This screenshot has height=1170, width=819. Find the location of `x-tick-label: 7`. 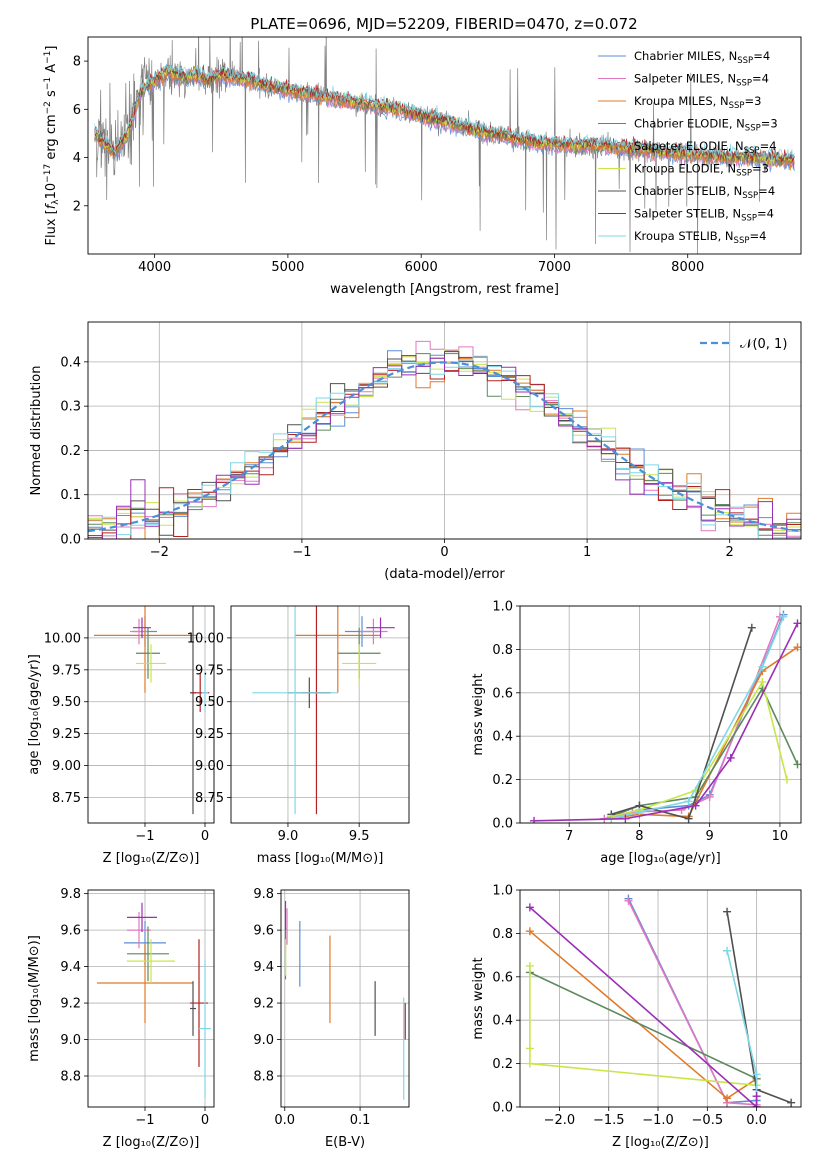

x-tick-label: 7 is located at coordinates (569, 836).